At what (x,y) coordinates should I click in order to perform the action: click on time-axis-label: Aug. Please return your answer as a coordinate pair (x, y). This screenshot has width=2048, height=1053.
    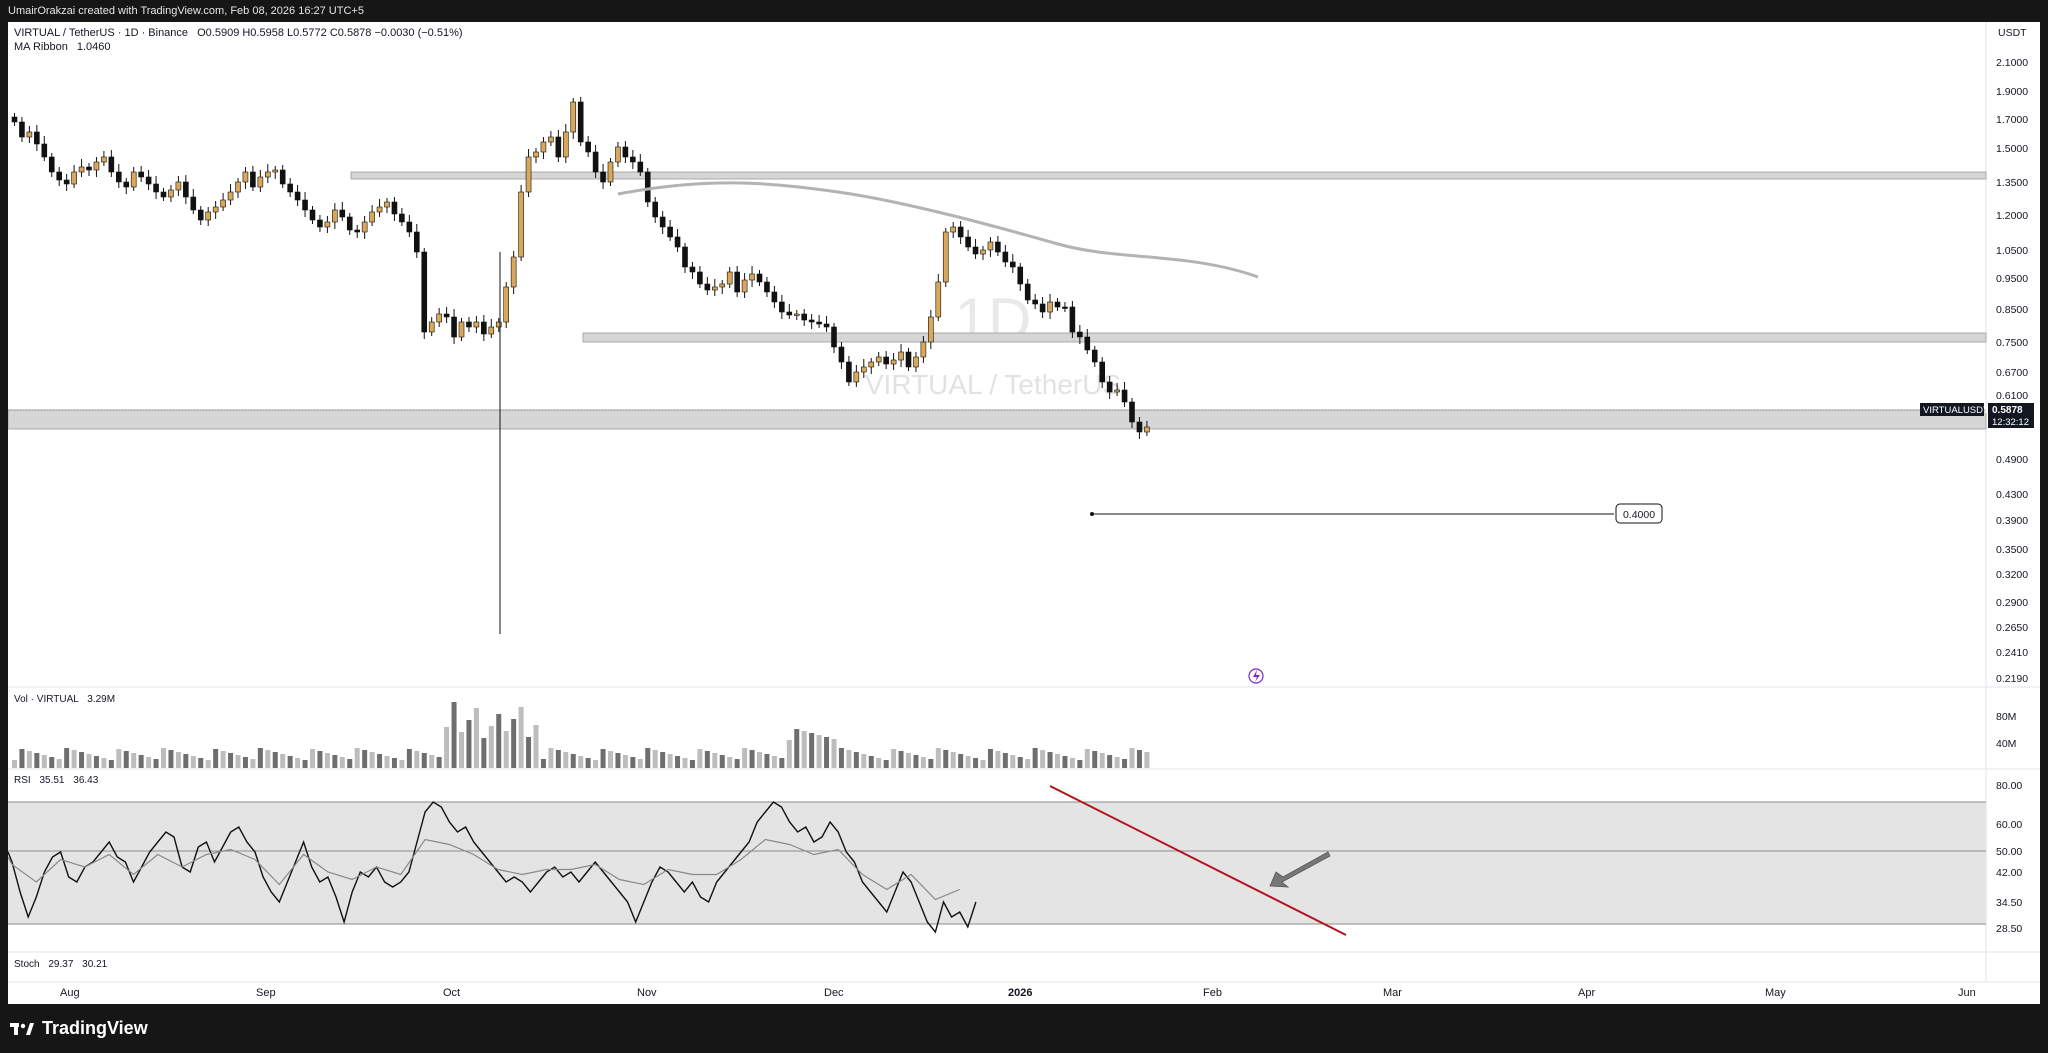
    Looking at the image, I should click on (70, 993).